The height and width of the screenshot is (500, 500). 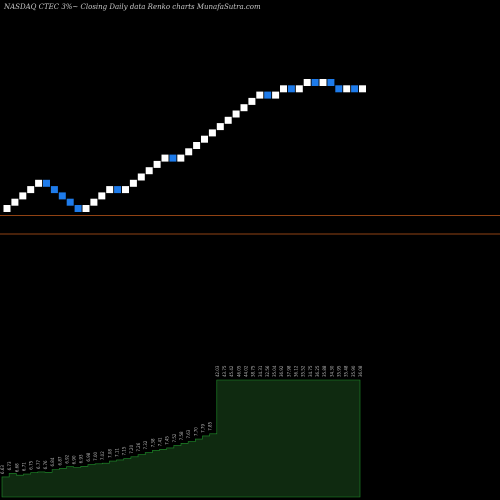 What do you see at coordinates (310, 371) in the screenshot?
I see `tick-label: 34.75` at bounding box center [310, 371].